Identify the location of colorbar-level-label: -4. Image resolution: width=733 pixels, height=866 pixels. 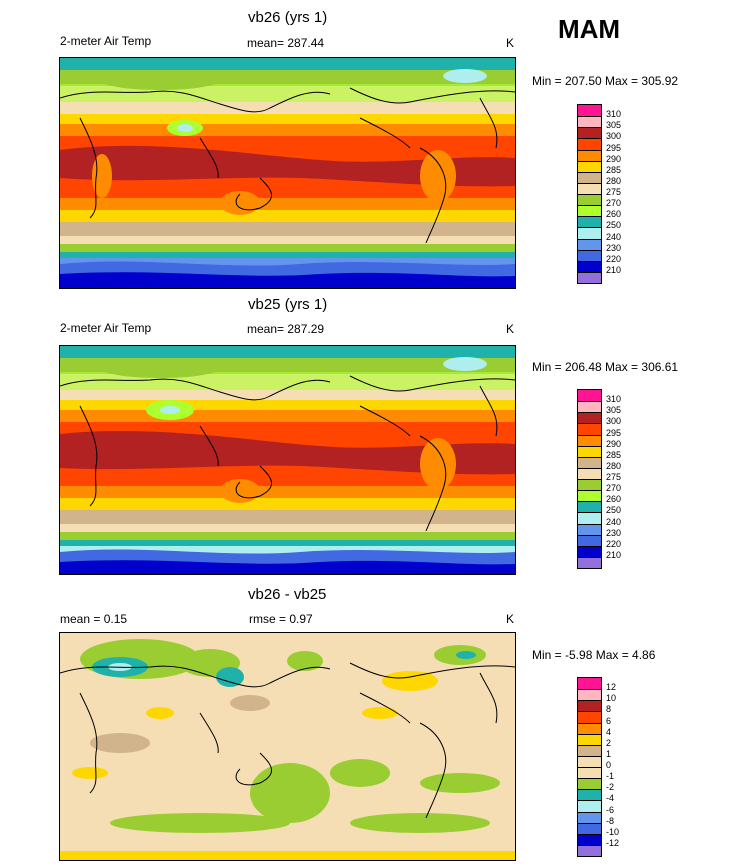
(610, 798).